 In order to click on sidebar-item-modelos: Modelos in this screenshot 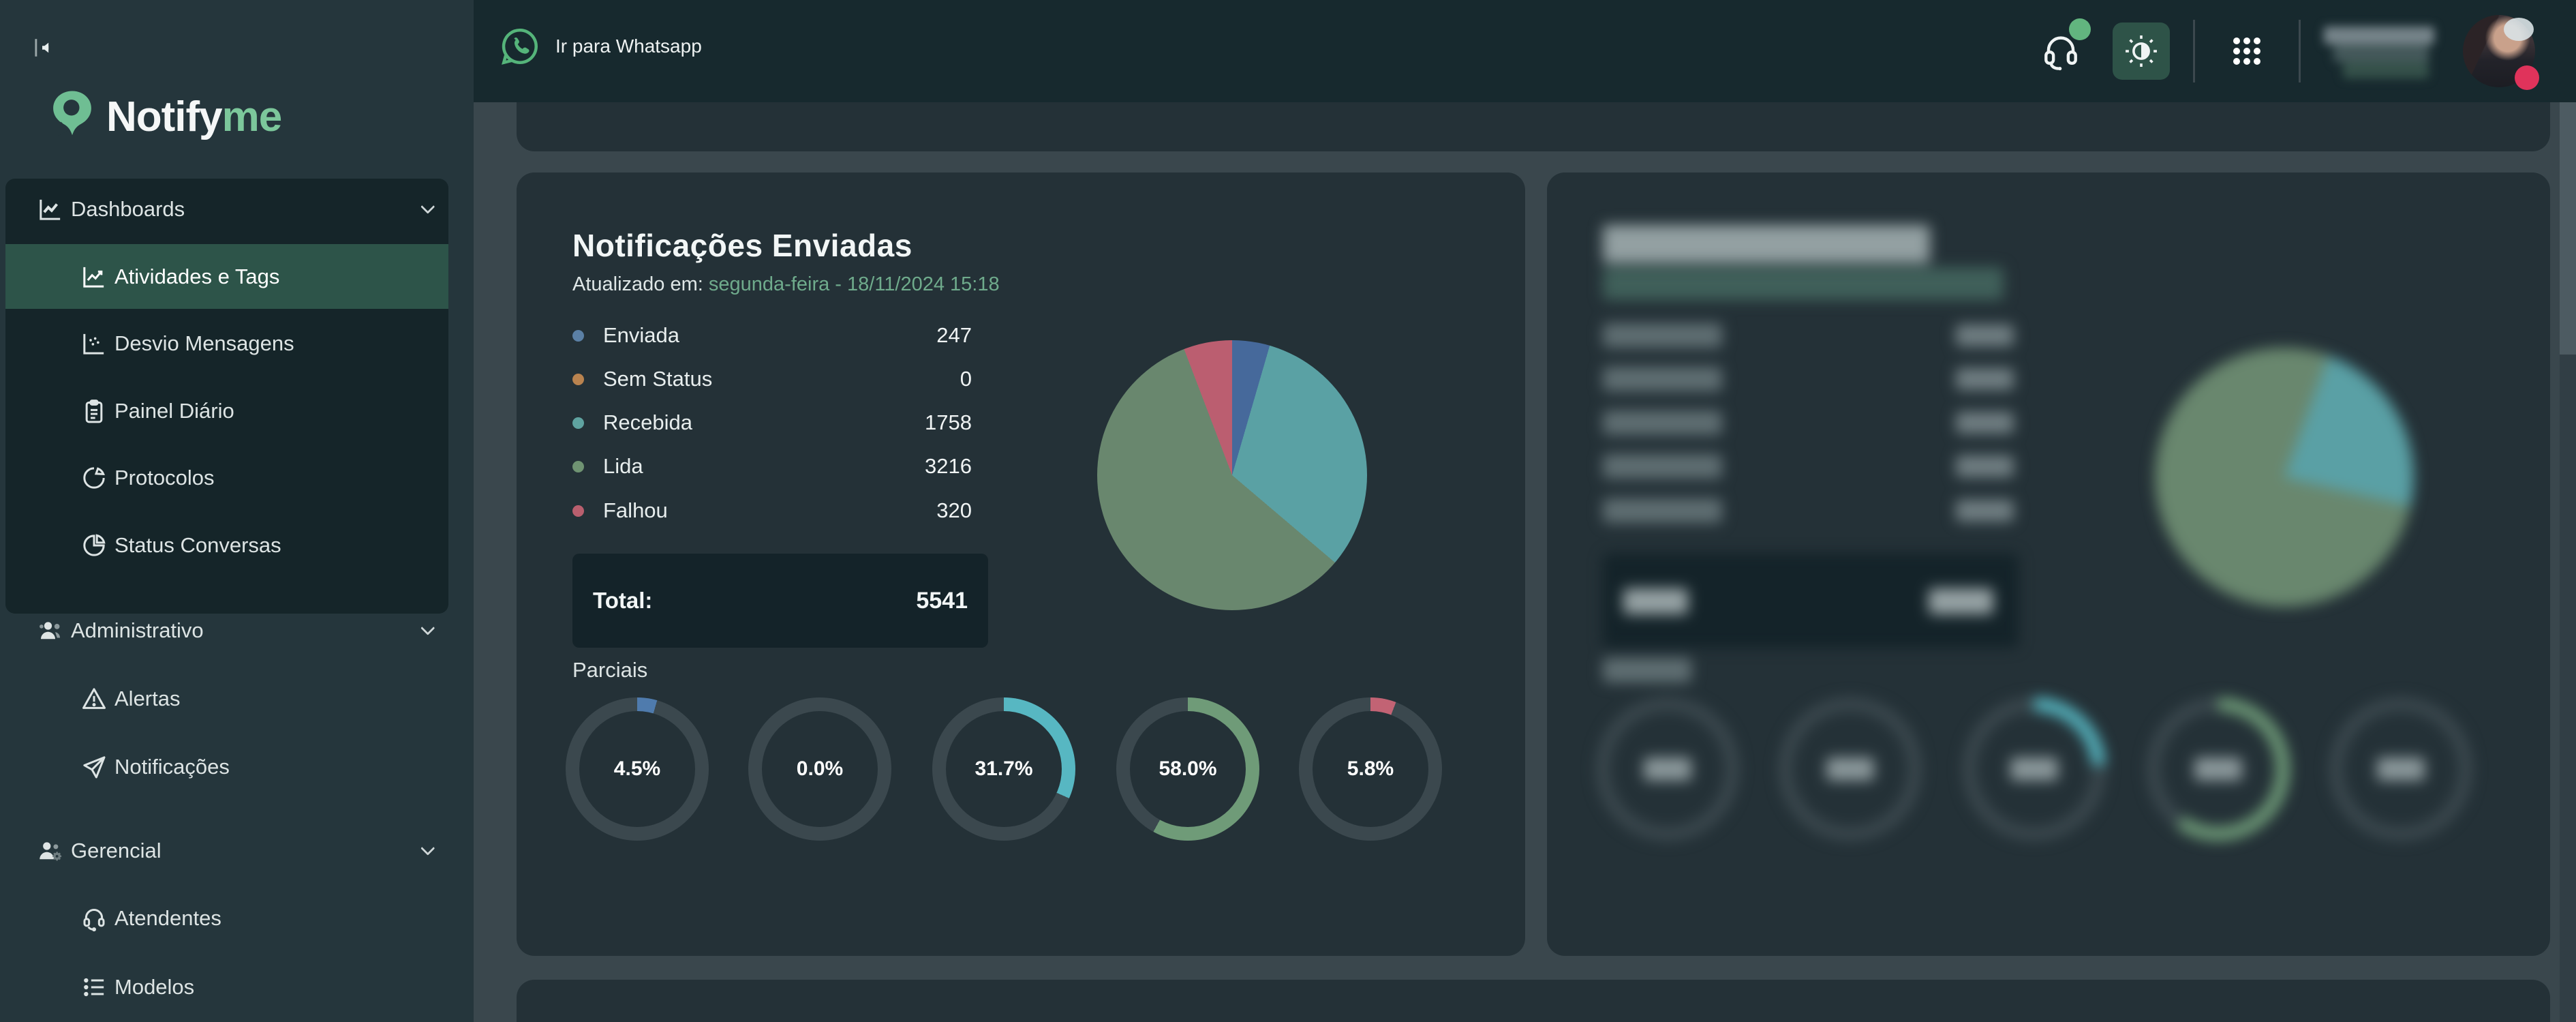, I will do `click(226, 987)`.